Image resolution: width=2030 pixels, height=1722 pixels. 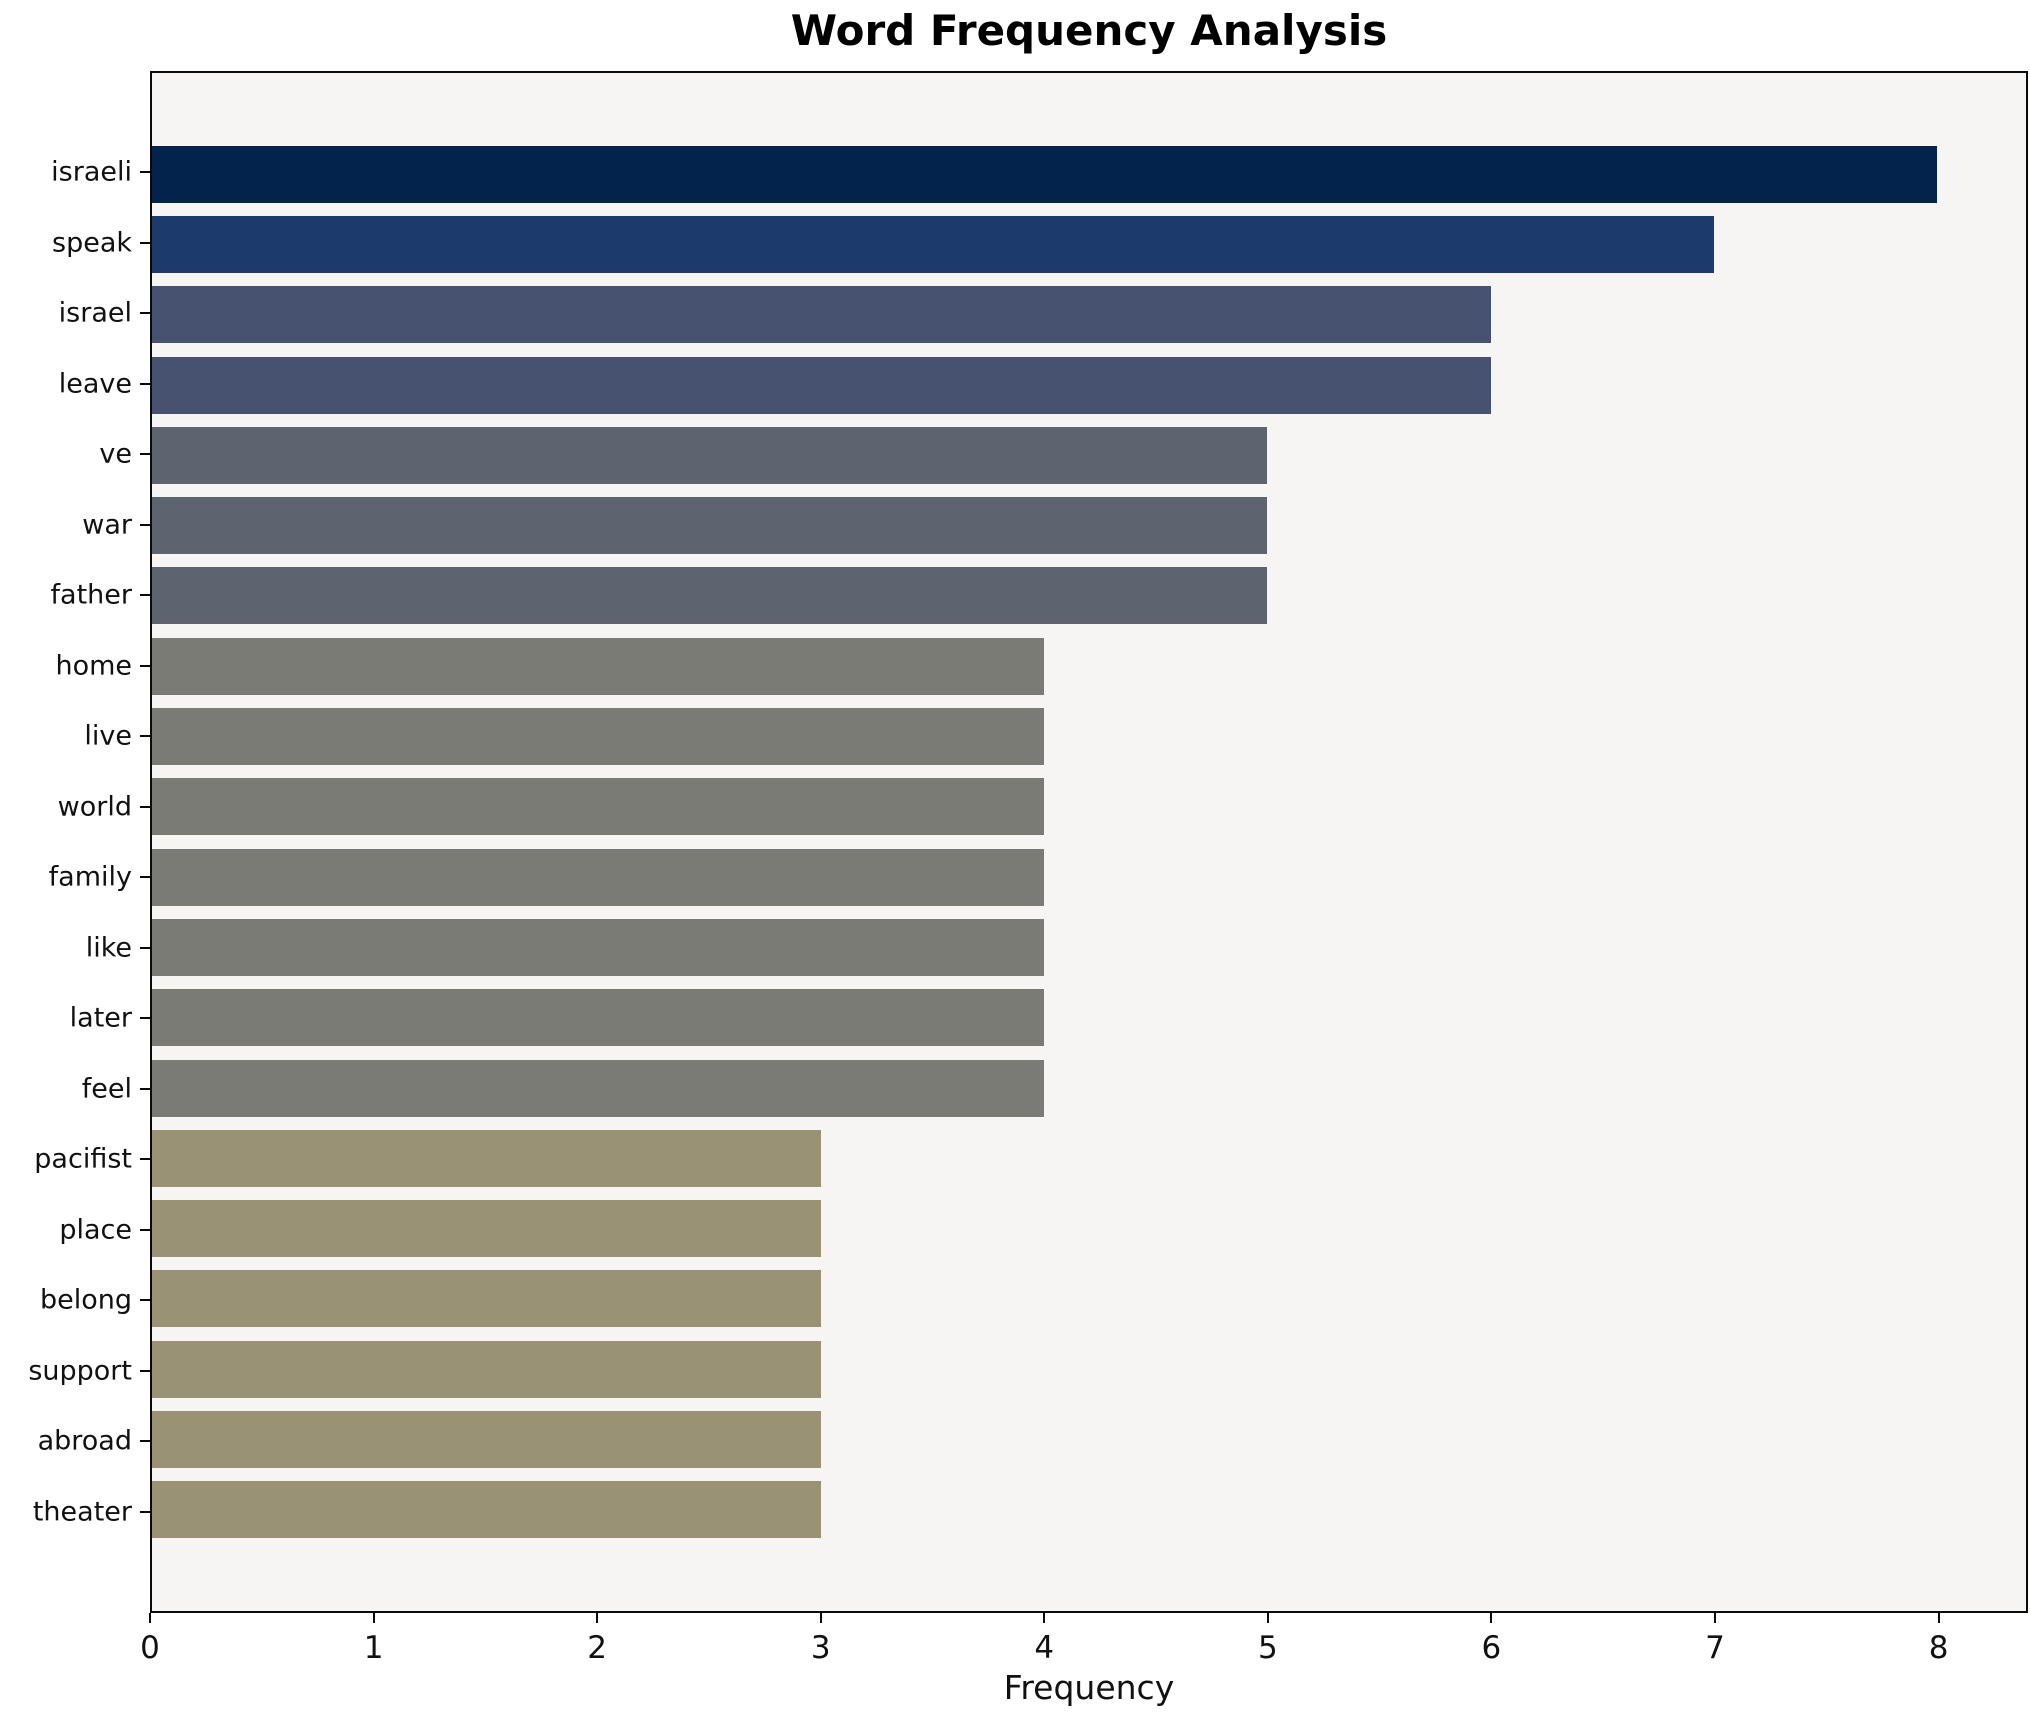 I want to click on x-tick-label-0: 0, so click(x=150, y=1648).